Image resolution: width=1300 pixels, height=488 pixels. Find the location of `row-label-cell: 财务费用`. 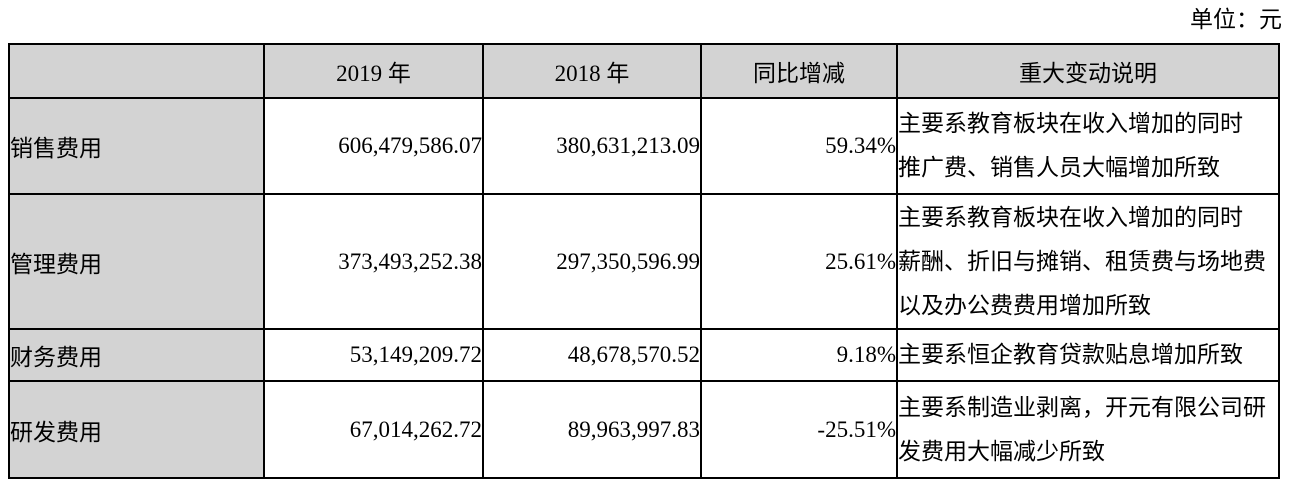

row-label-cell: 财务费用 is located at coordinates (136, 355).